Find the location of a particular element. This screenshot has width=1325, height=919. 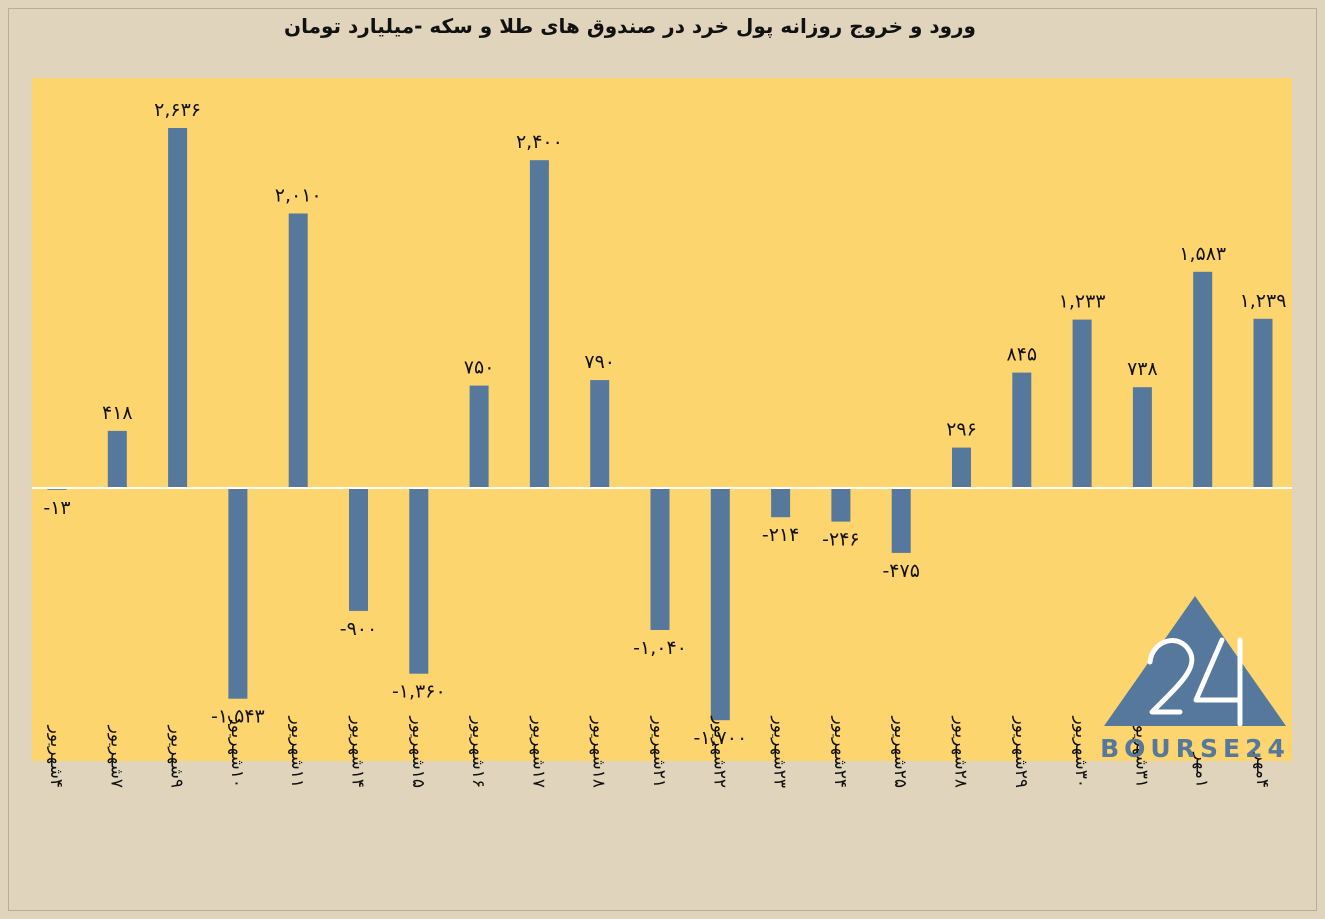

data-label-6: -۱,۳۶۰ is located at coordinates (419, 692).